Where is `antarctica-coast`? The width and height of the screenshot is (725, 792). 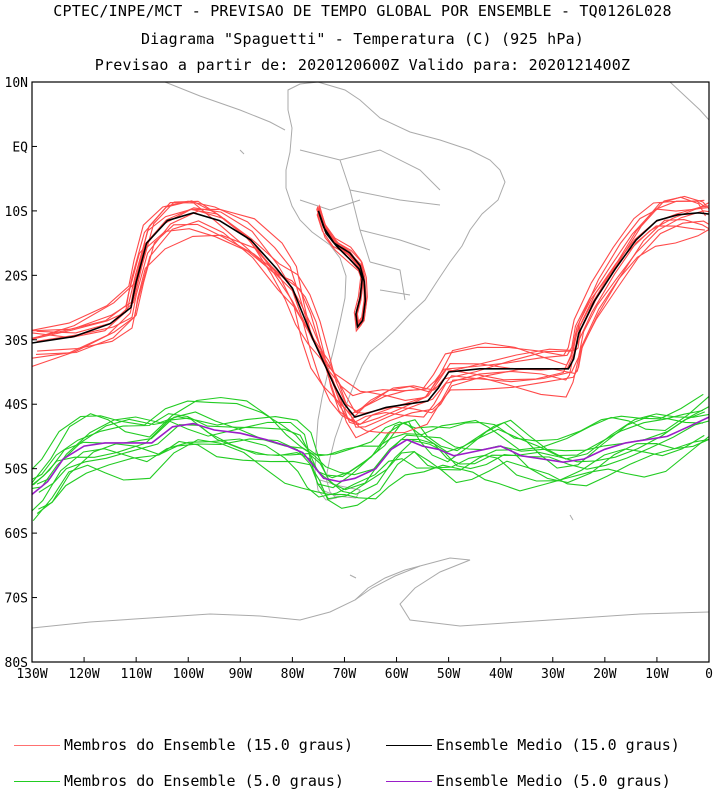 antarctica-coast is located at coordinates (370, 593).